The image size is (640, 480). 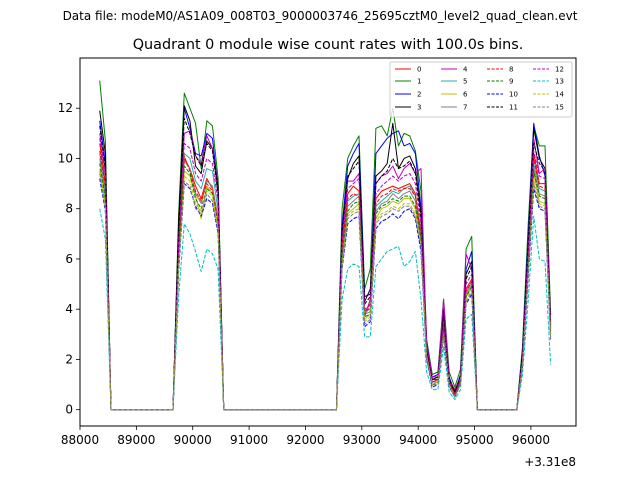 I want to click on legend-label-2: 2, so click(x=419, y=95).